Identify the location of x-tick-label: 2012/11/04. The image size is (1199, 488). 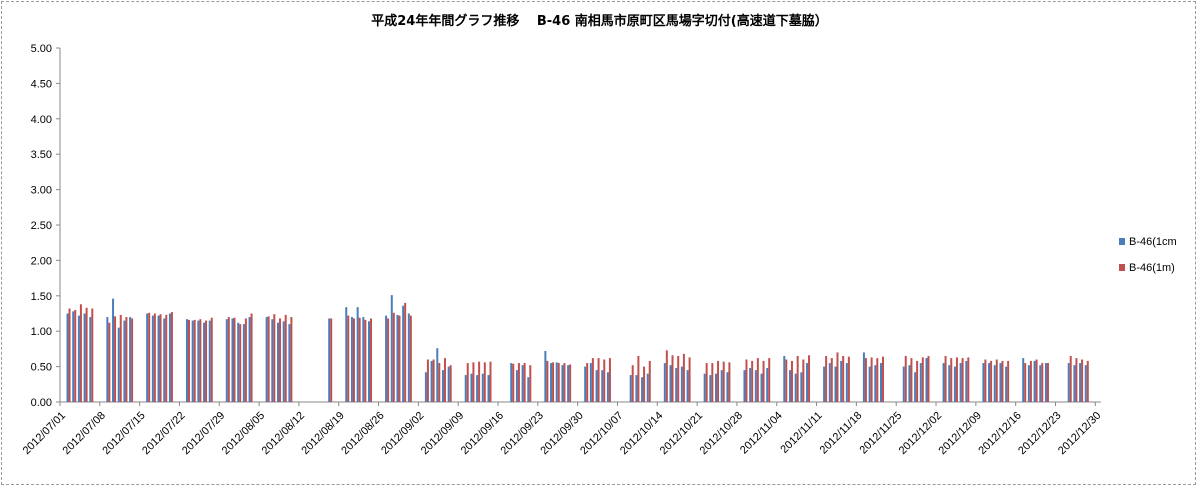
(761, 433).